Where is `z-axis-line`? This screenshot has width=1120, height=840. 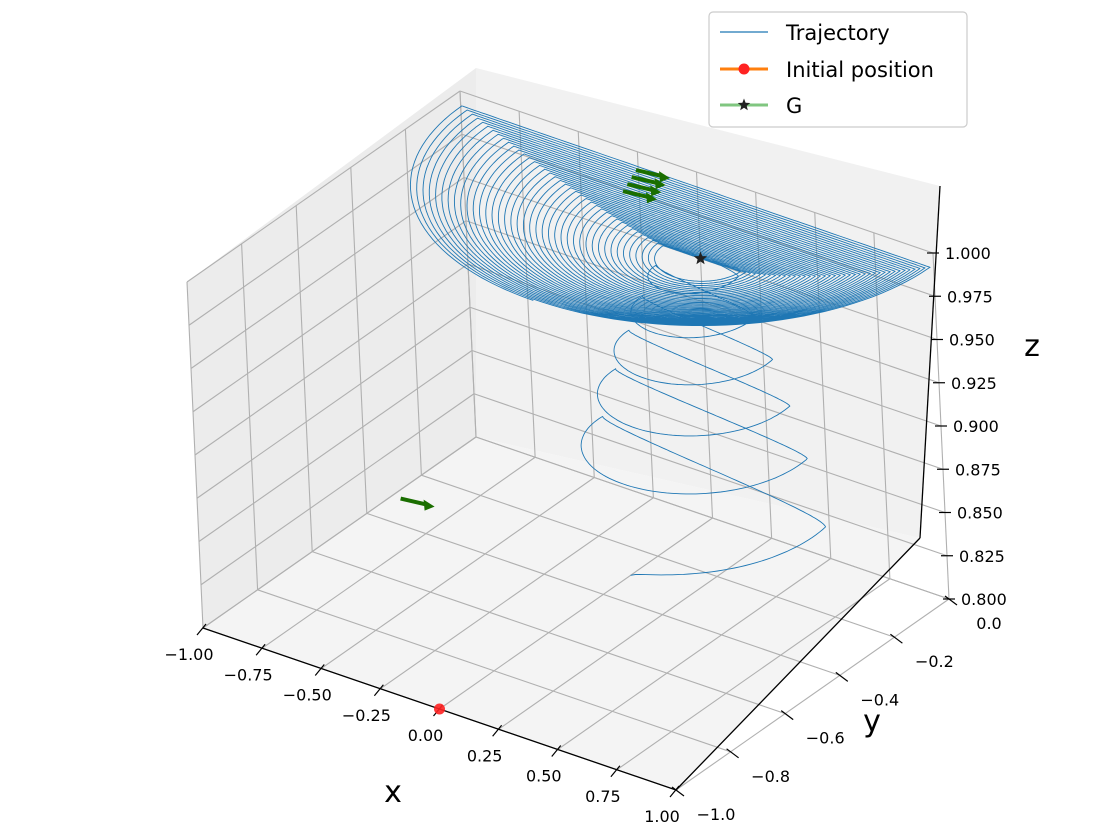
z-axis-line is located at coordinates (930, 362).